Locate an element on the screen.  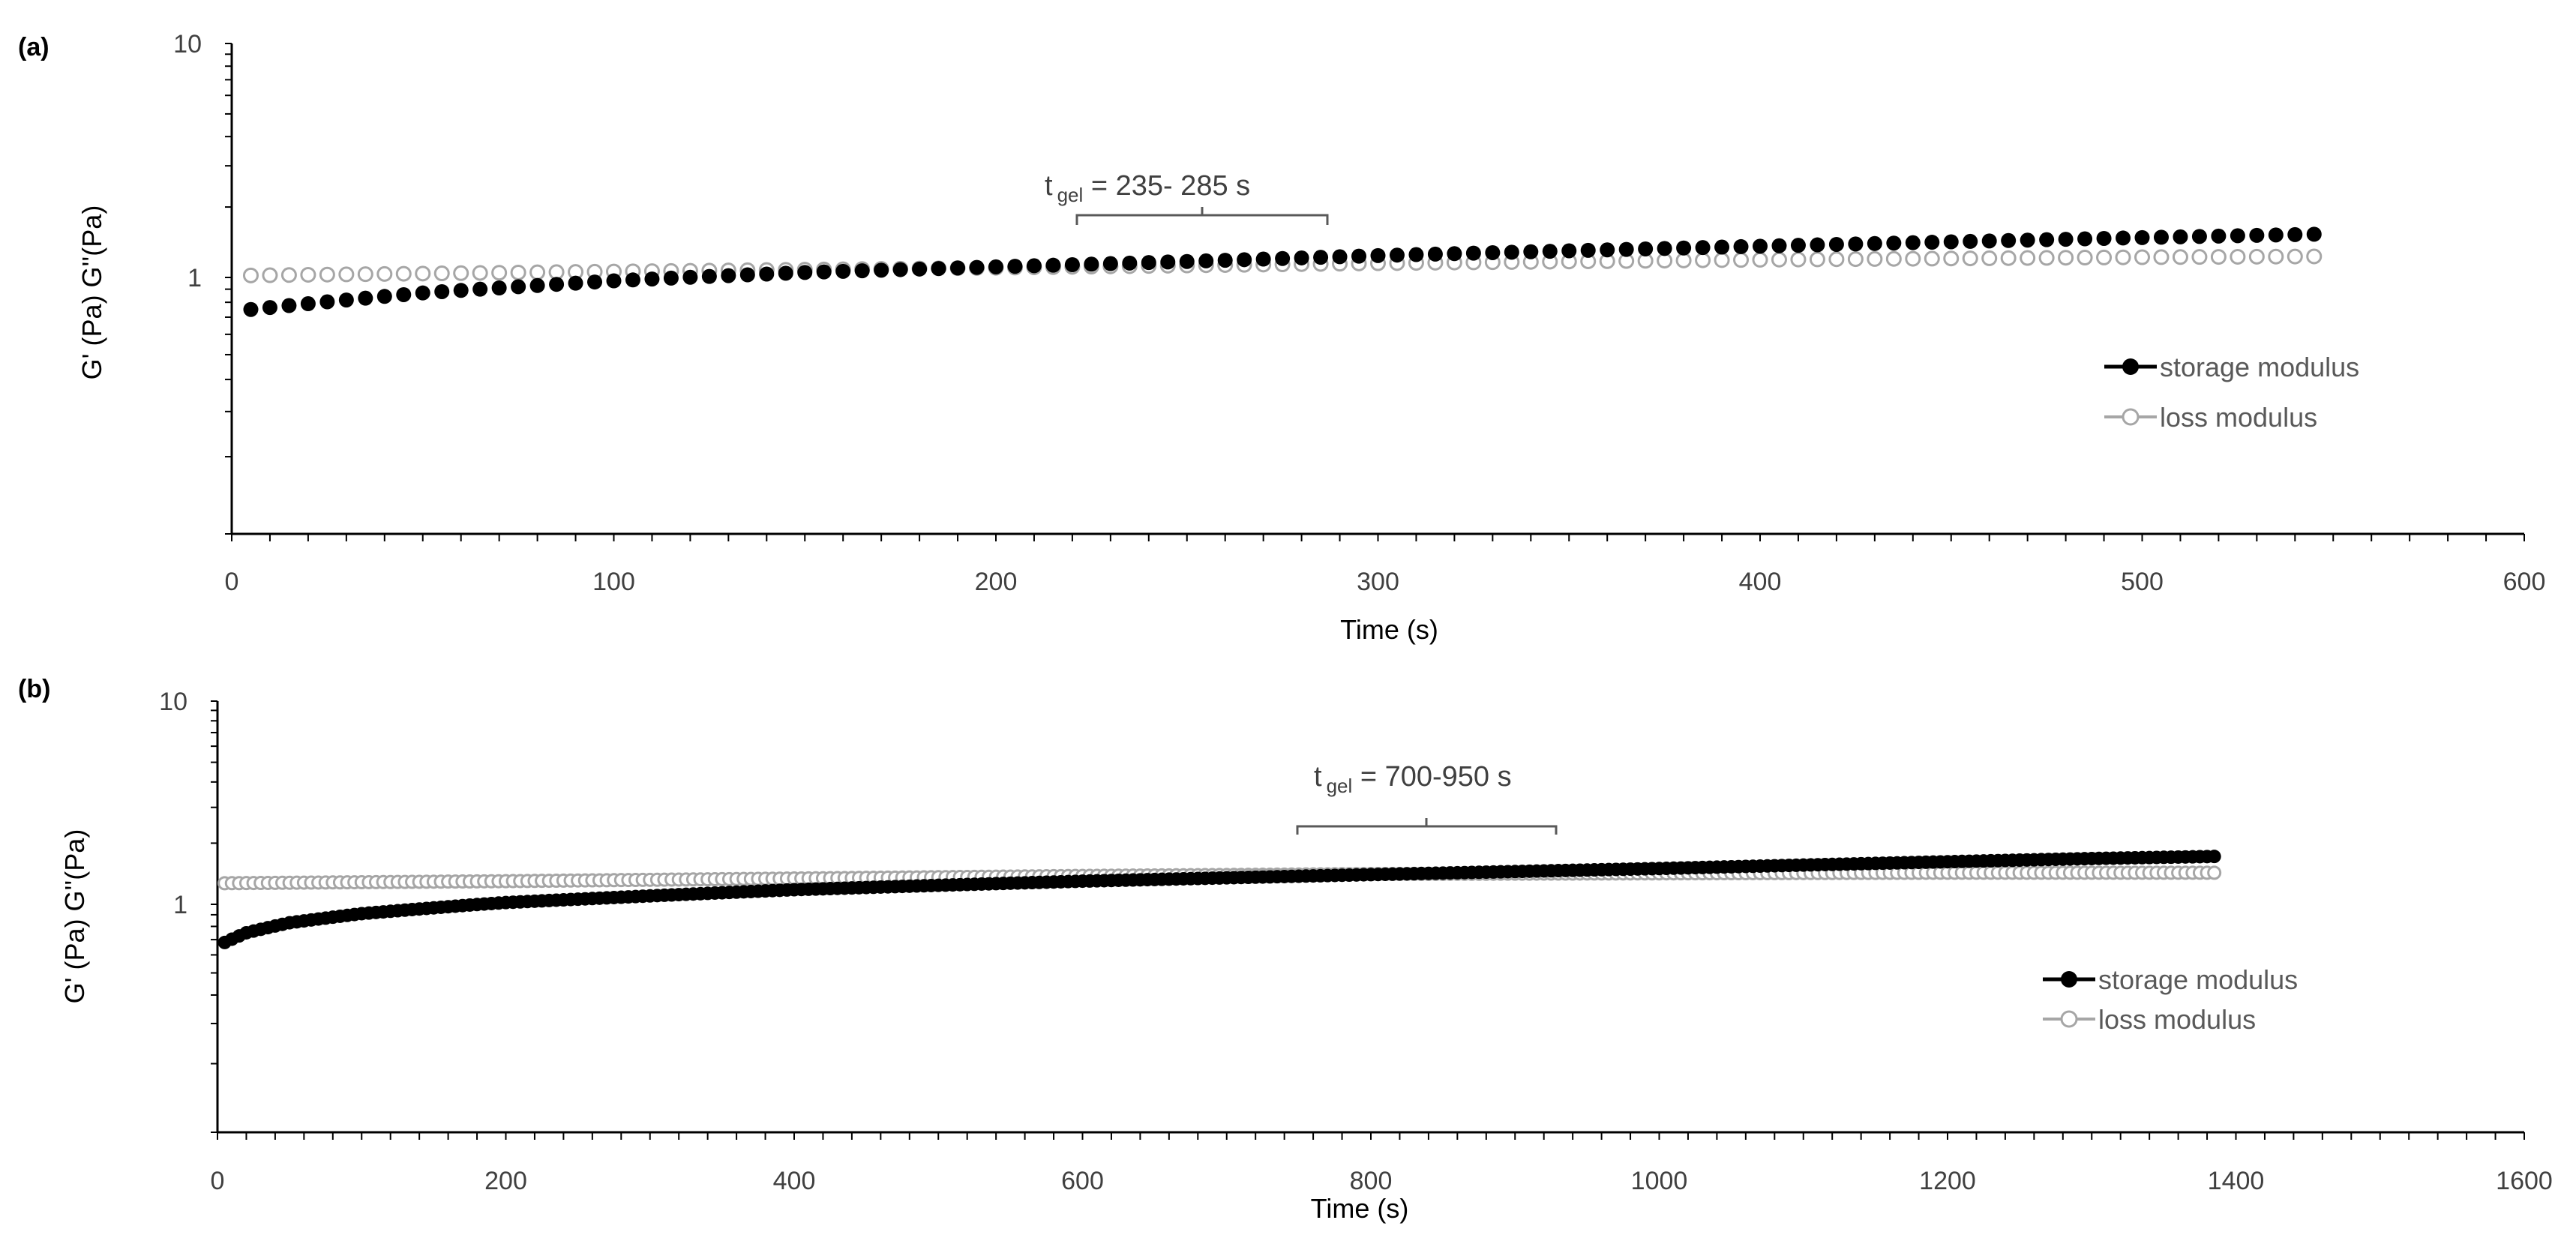
panel-b-legend-storage-marker is located at coordinates (2069, 979).